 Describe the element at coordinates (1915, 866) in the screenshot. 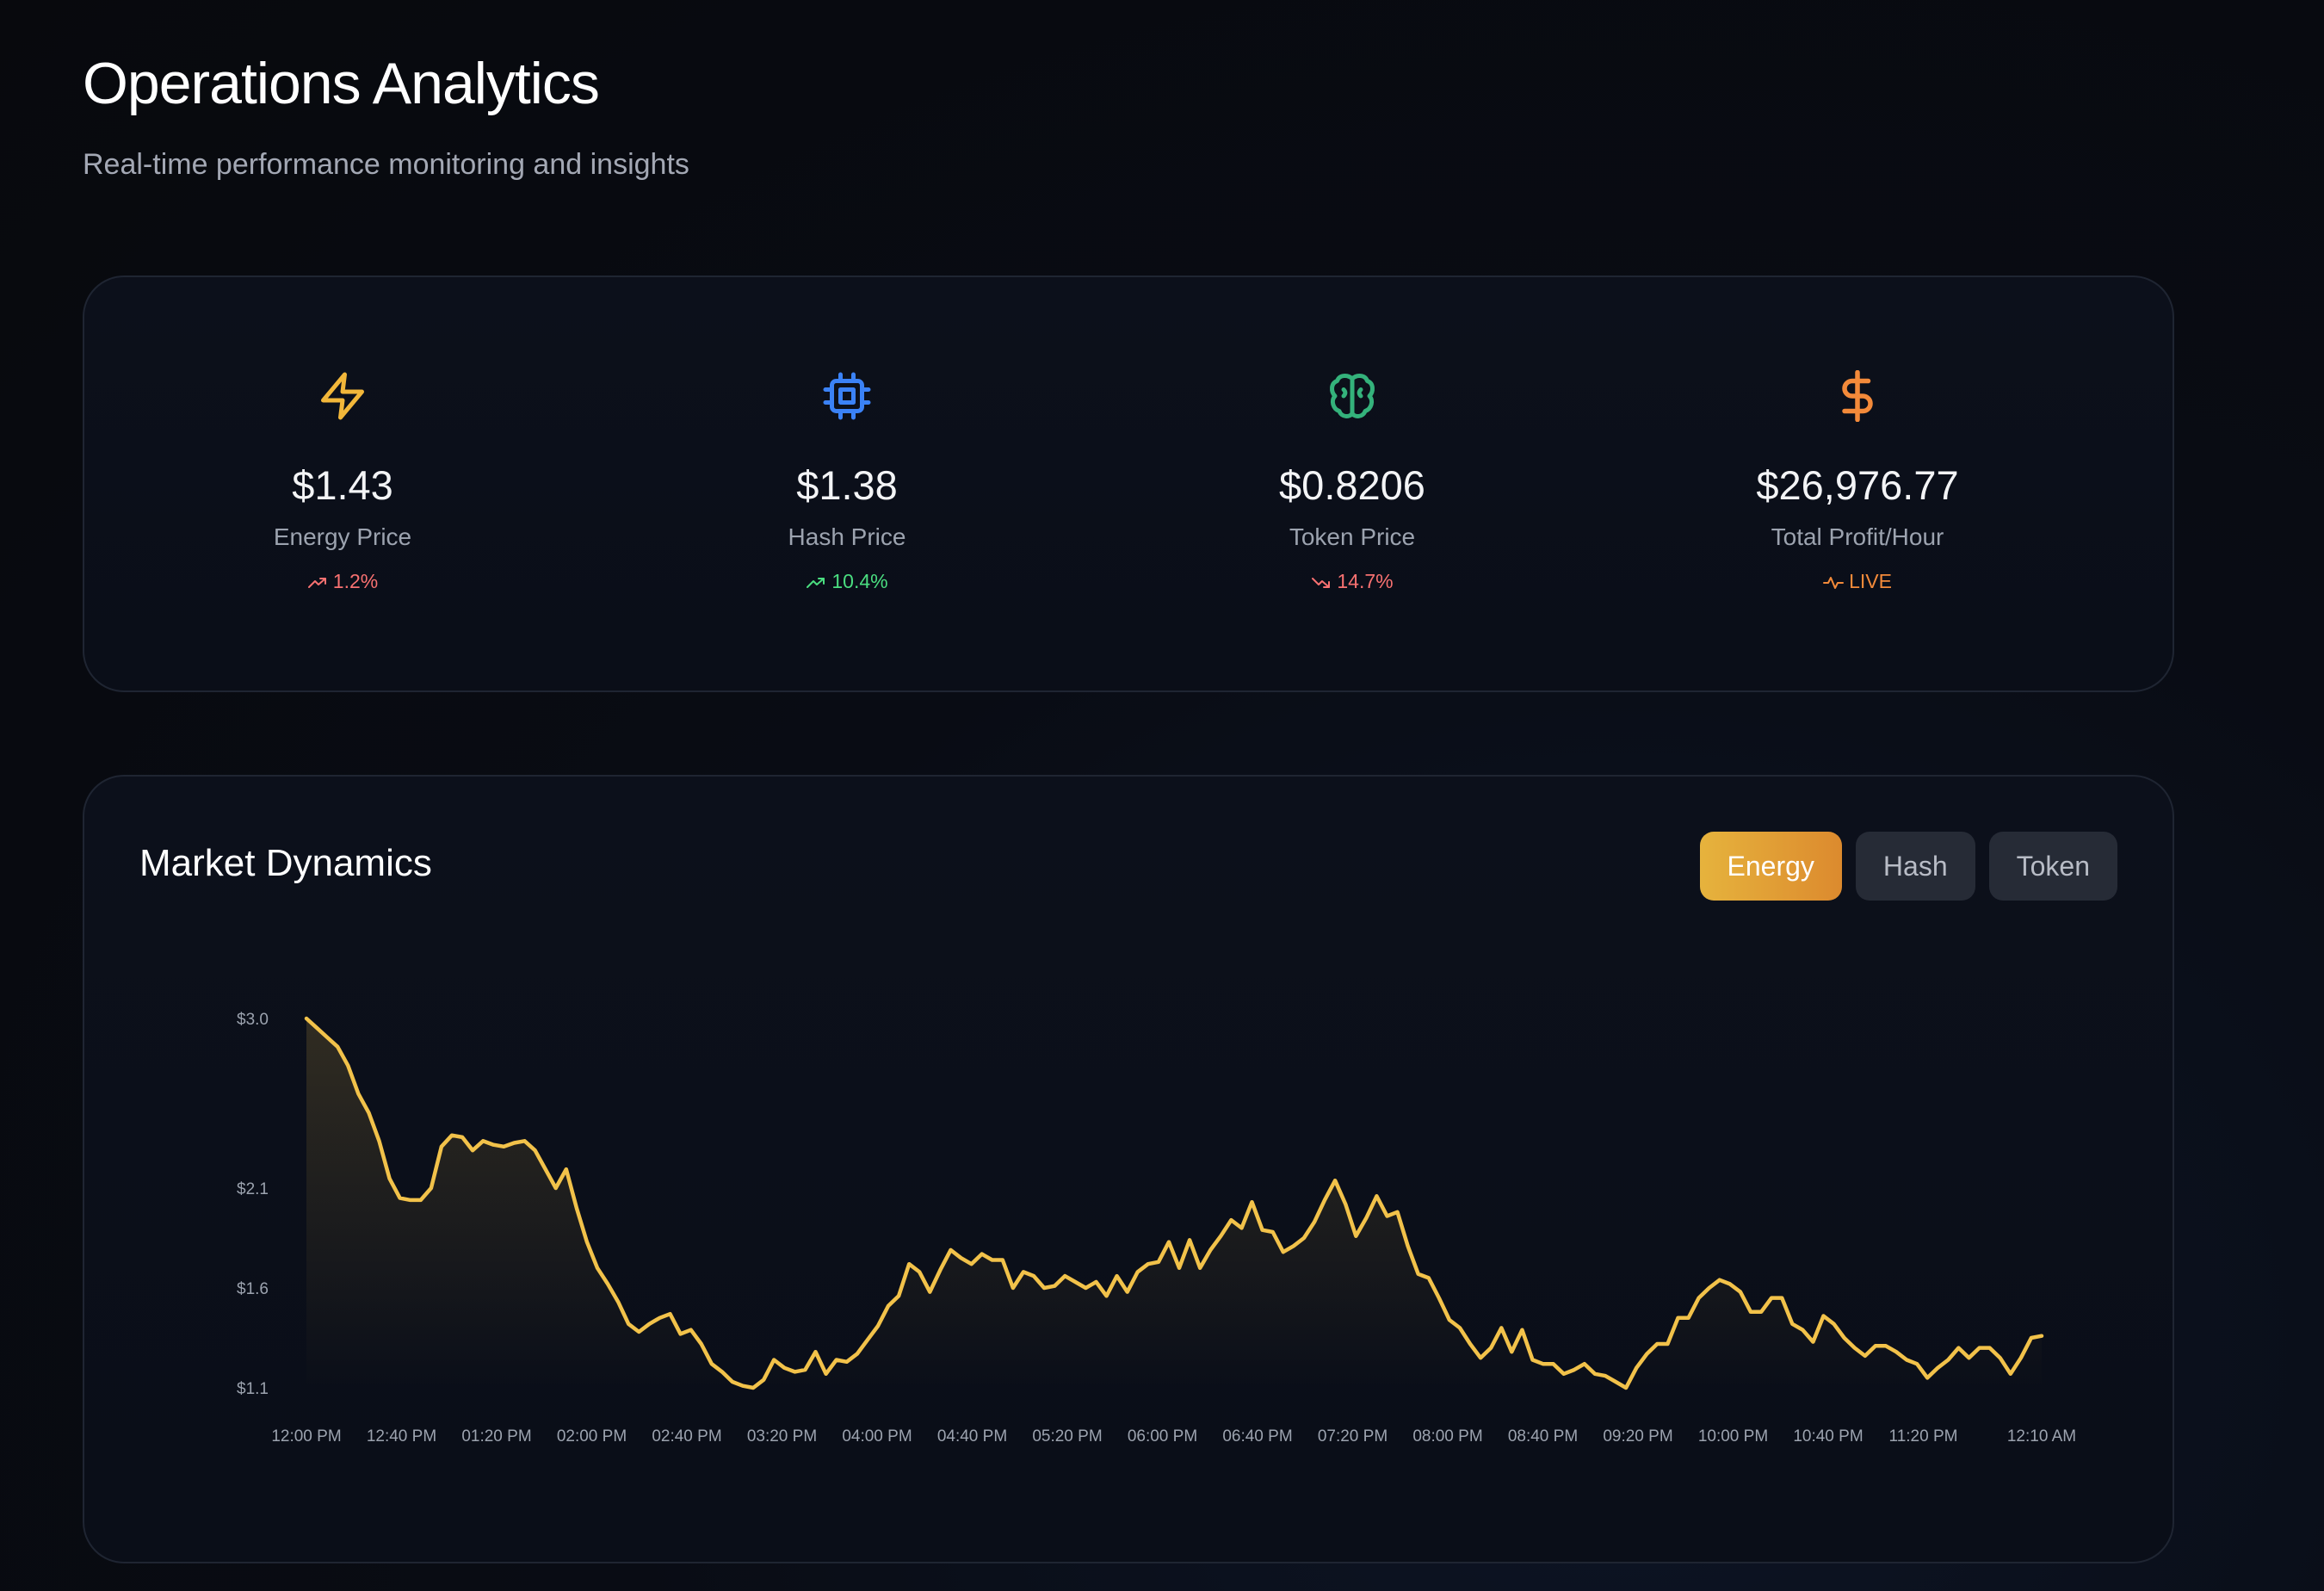

I see `tab-hash: Hash` at that location.